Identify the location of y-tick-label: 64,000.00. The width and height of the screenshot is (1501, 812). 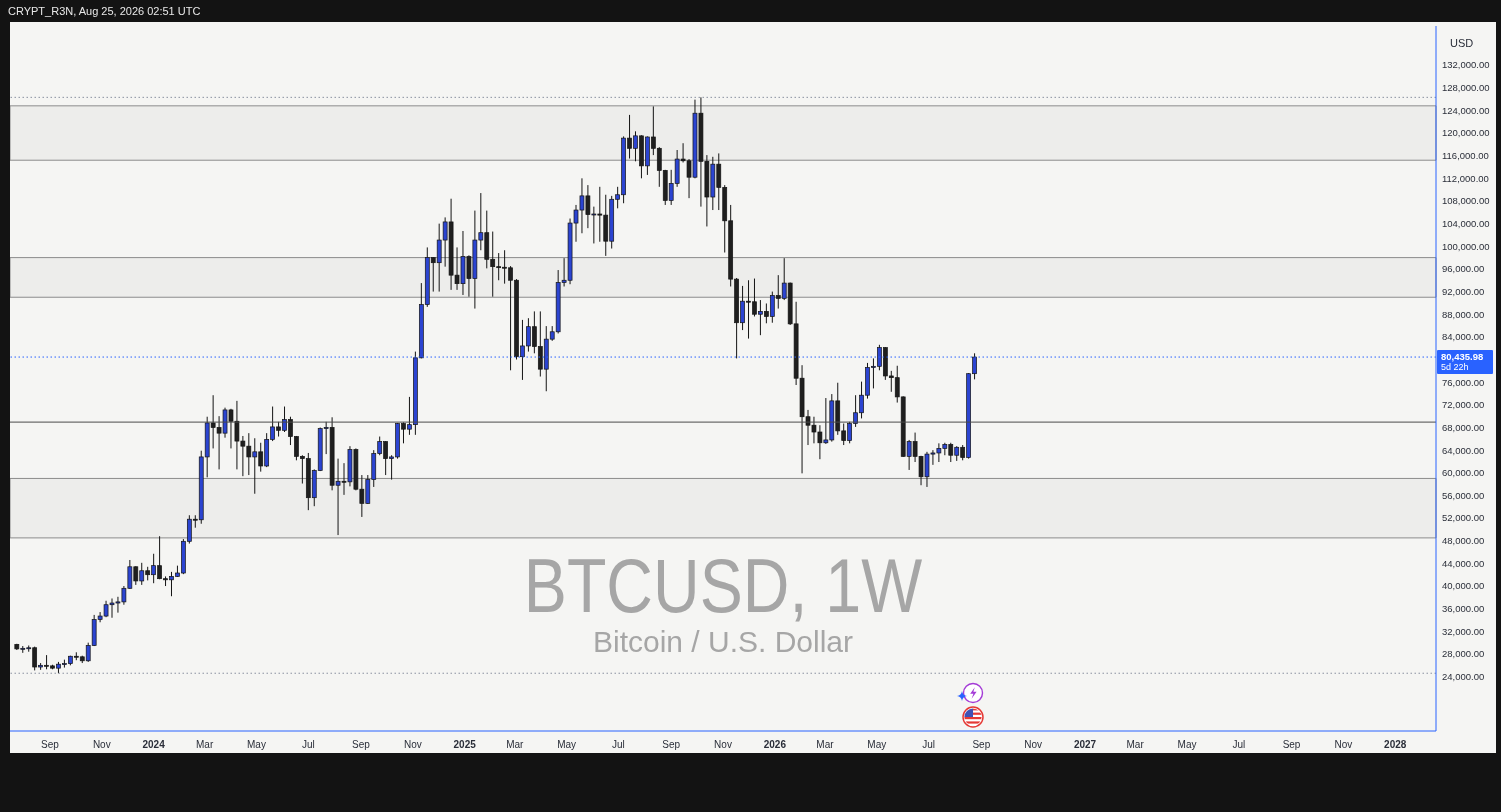
(1463, 450).